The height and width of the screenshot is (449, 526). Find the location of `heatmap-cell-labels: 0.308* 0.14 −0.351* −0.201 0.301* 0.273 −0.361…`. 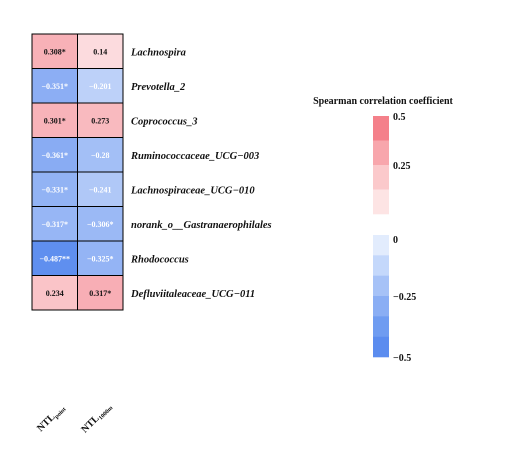

heatmap-cell-labels: 0.308* 0.14 −0.351* −0.201 0.301* 0.273 −0.361… is located at coordinates (76, 172).